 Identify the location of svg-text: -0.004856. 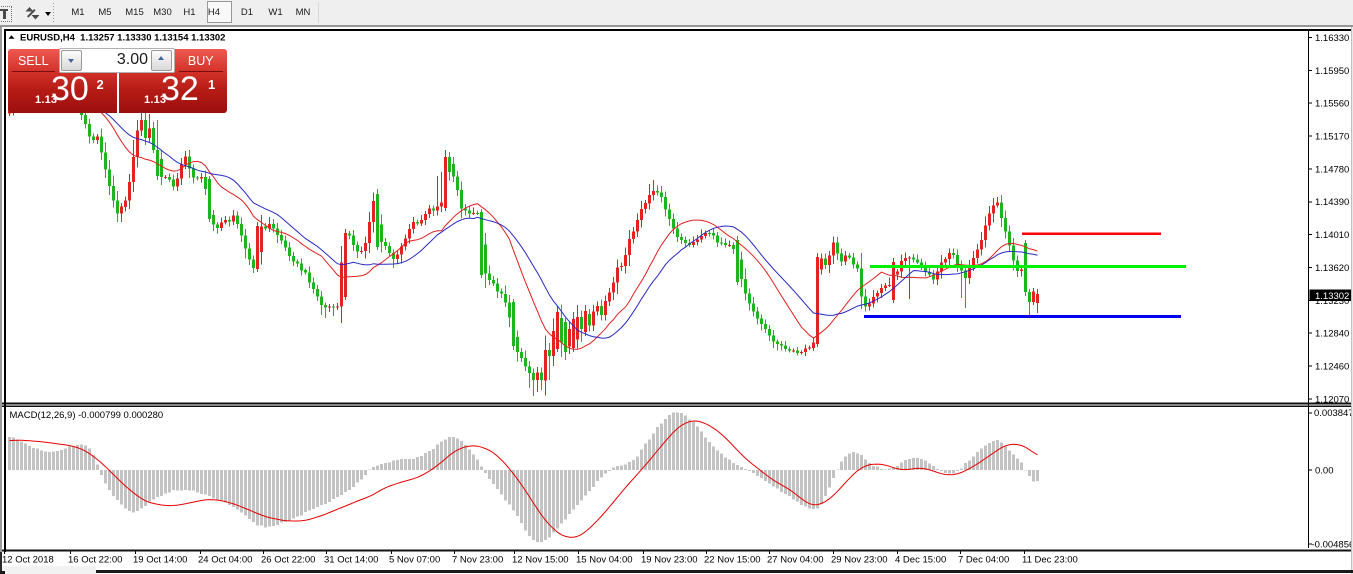
(1332, 545).